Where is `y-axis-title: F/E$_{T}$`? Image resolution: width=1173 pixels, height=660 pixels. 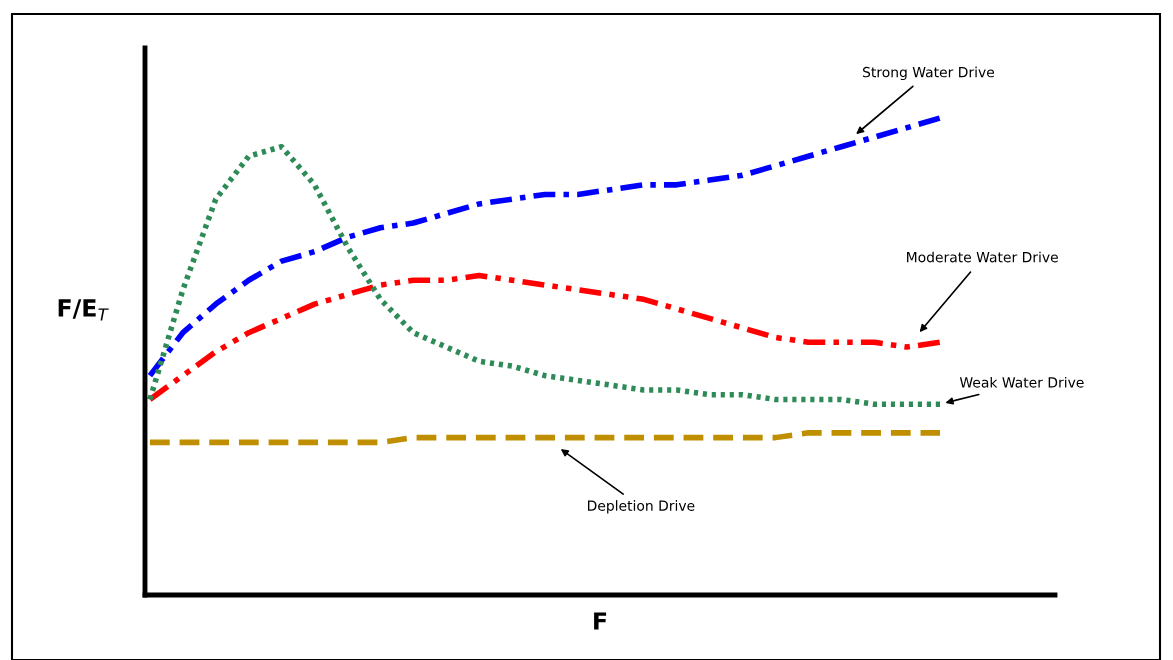 y-axis-title: F/E$_{T}$ is located at coordinates (83, 310).